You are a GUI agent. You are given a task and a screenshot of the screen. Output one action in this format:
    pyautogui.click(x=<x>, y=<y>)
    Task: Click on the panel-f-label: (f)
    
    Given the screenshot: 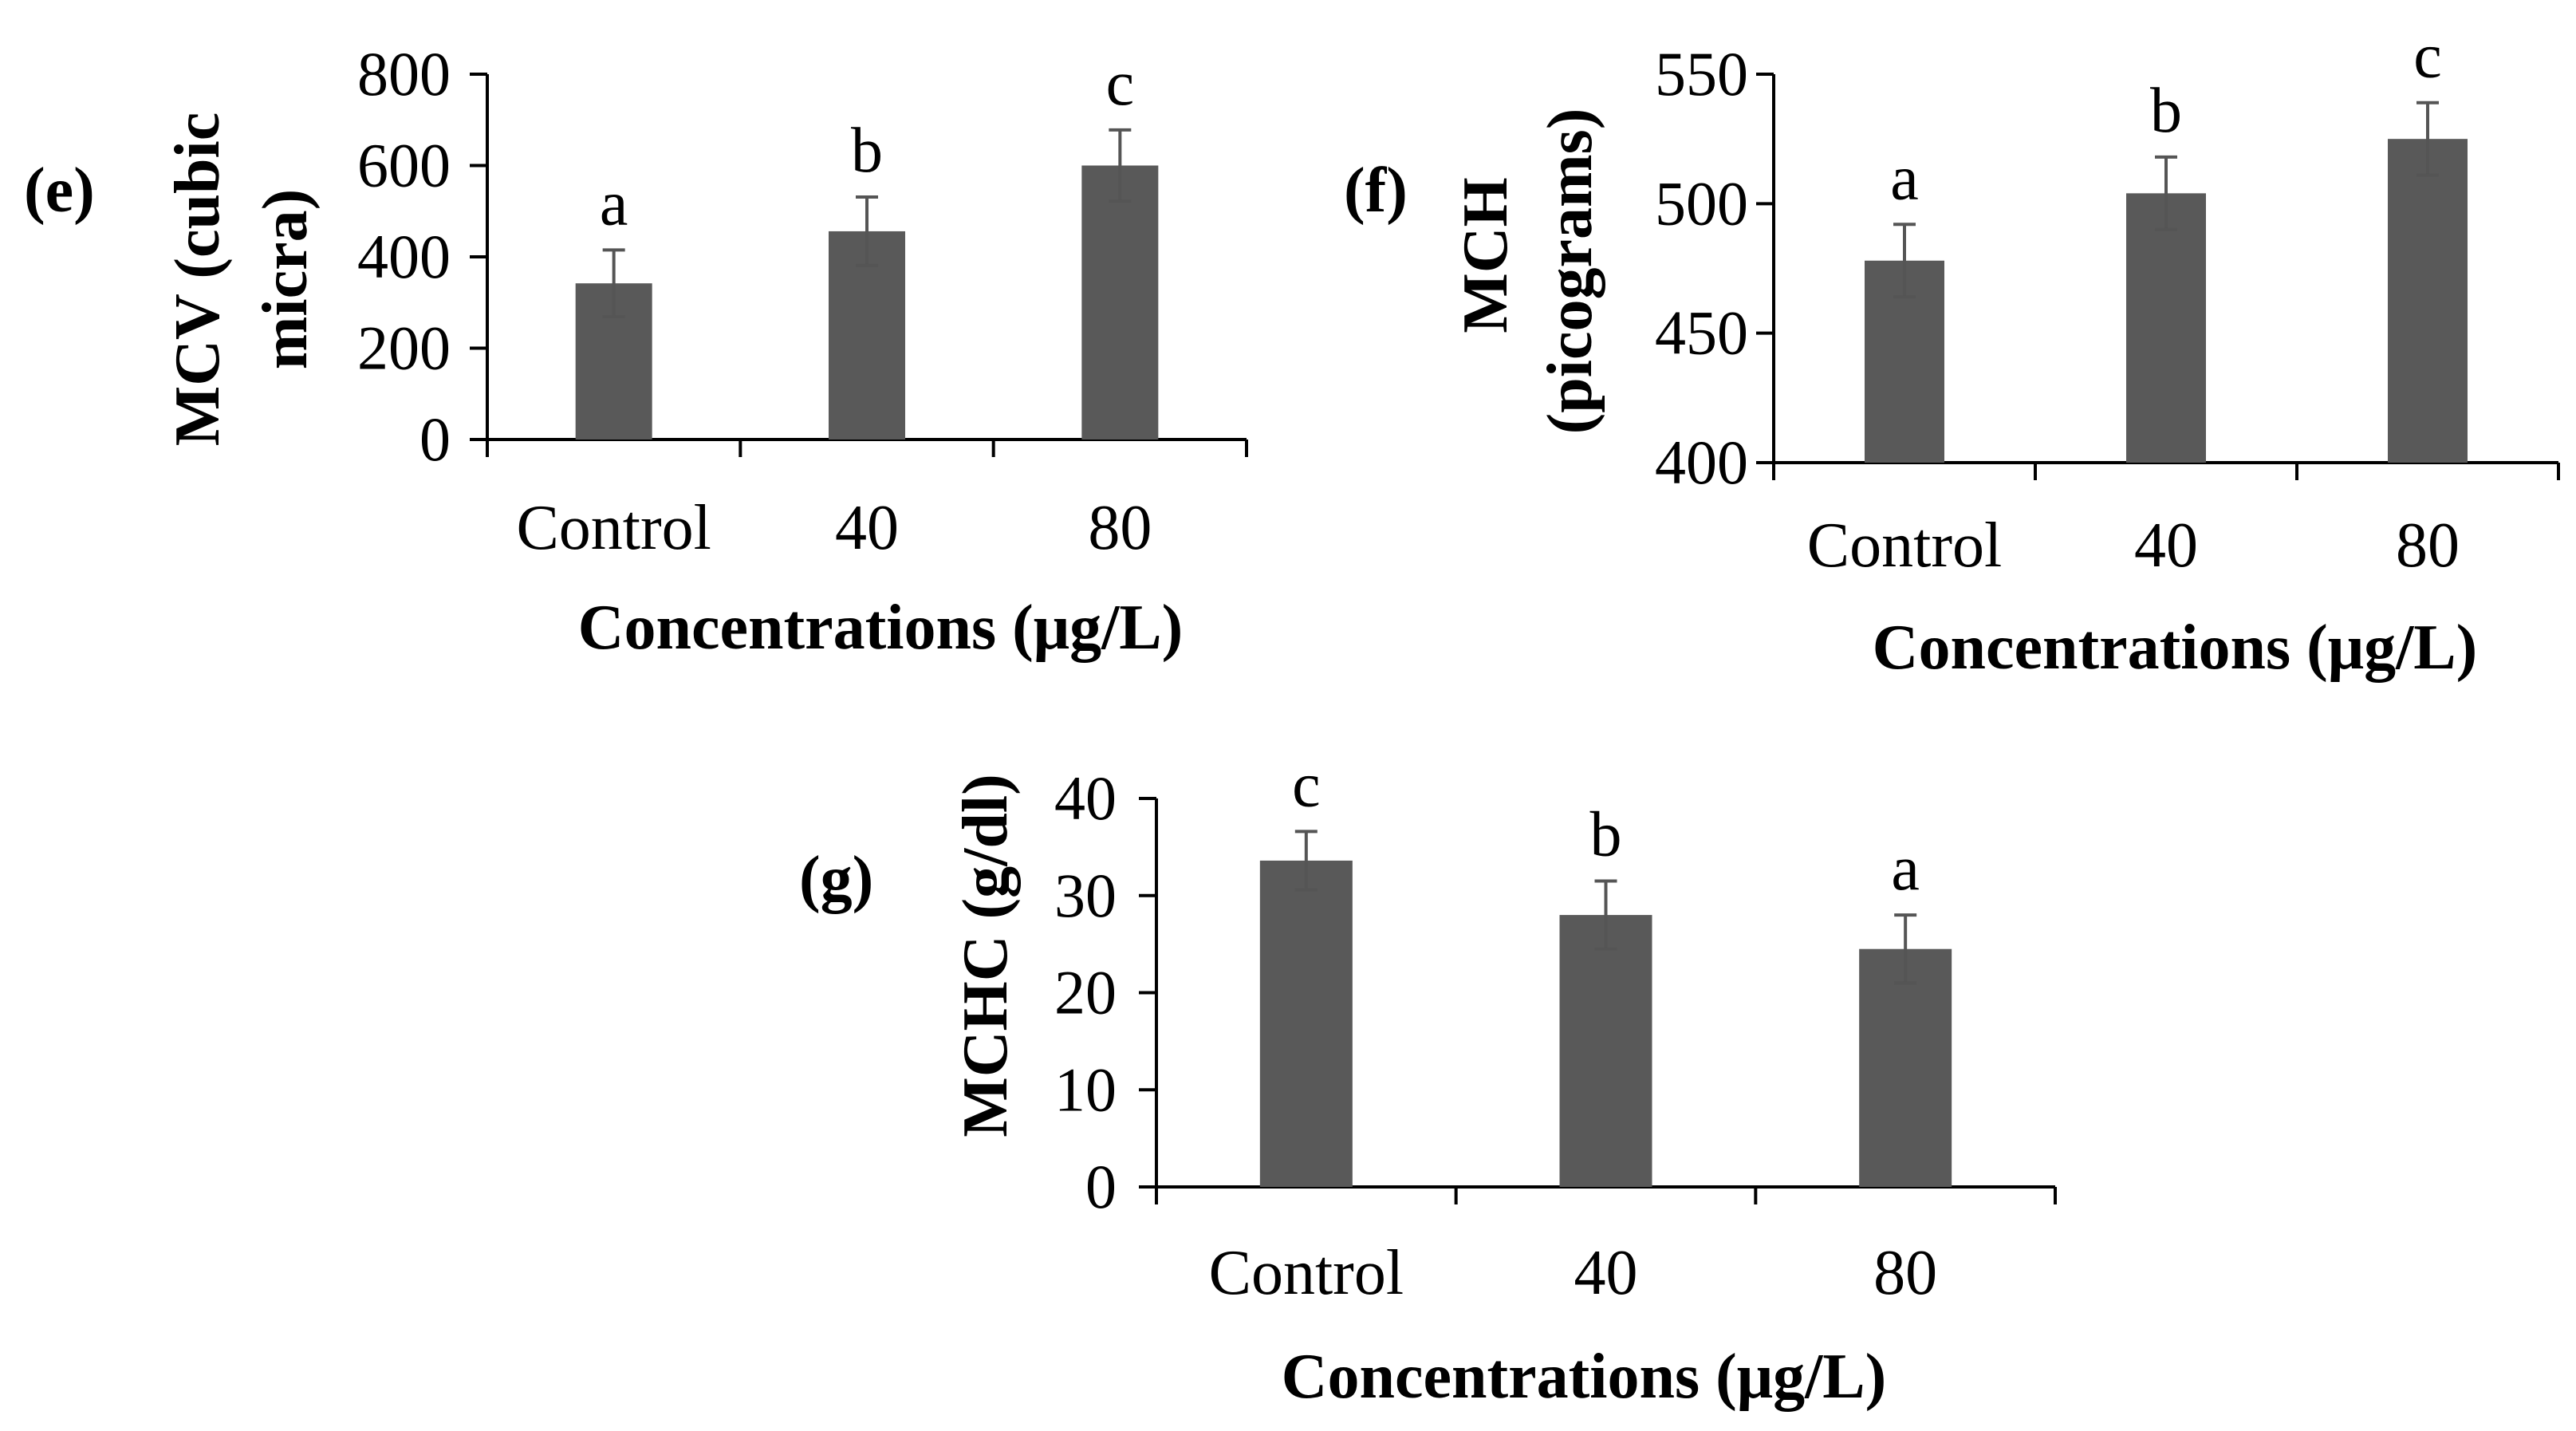 What is the action you would take?
    pyautogui.click(x=1376, y=191)
    